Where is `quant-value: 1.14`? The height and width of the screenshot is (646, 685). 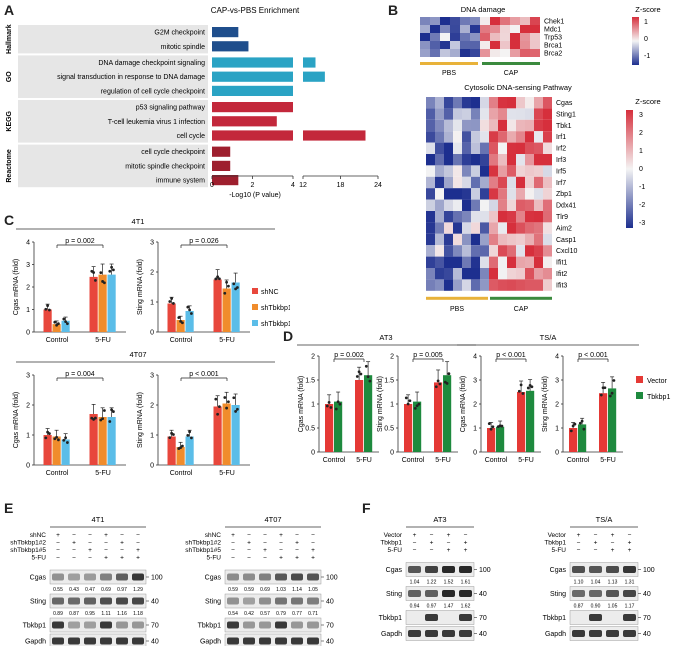
quant-value: 1.14 is located at coordinates (297, 590).